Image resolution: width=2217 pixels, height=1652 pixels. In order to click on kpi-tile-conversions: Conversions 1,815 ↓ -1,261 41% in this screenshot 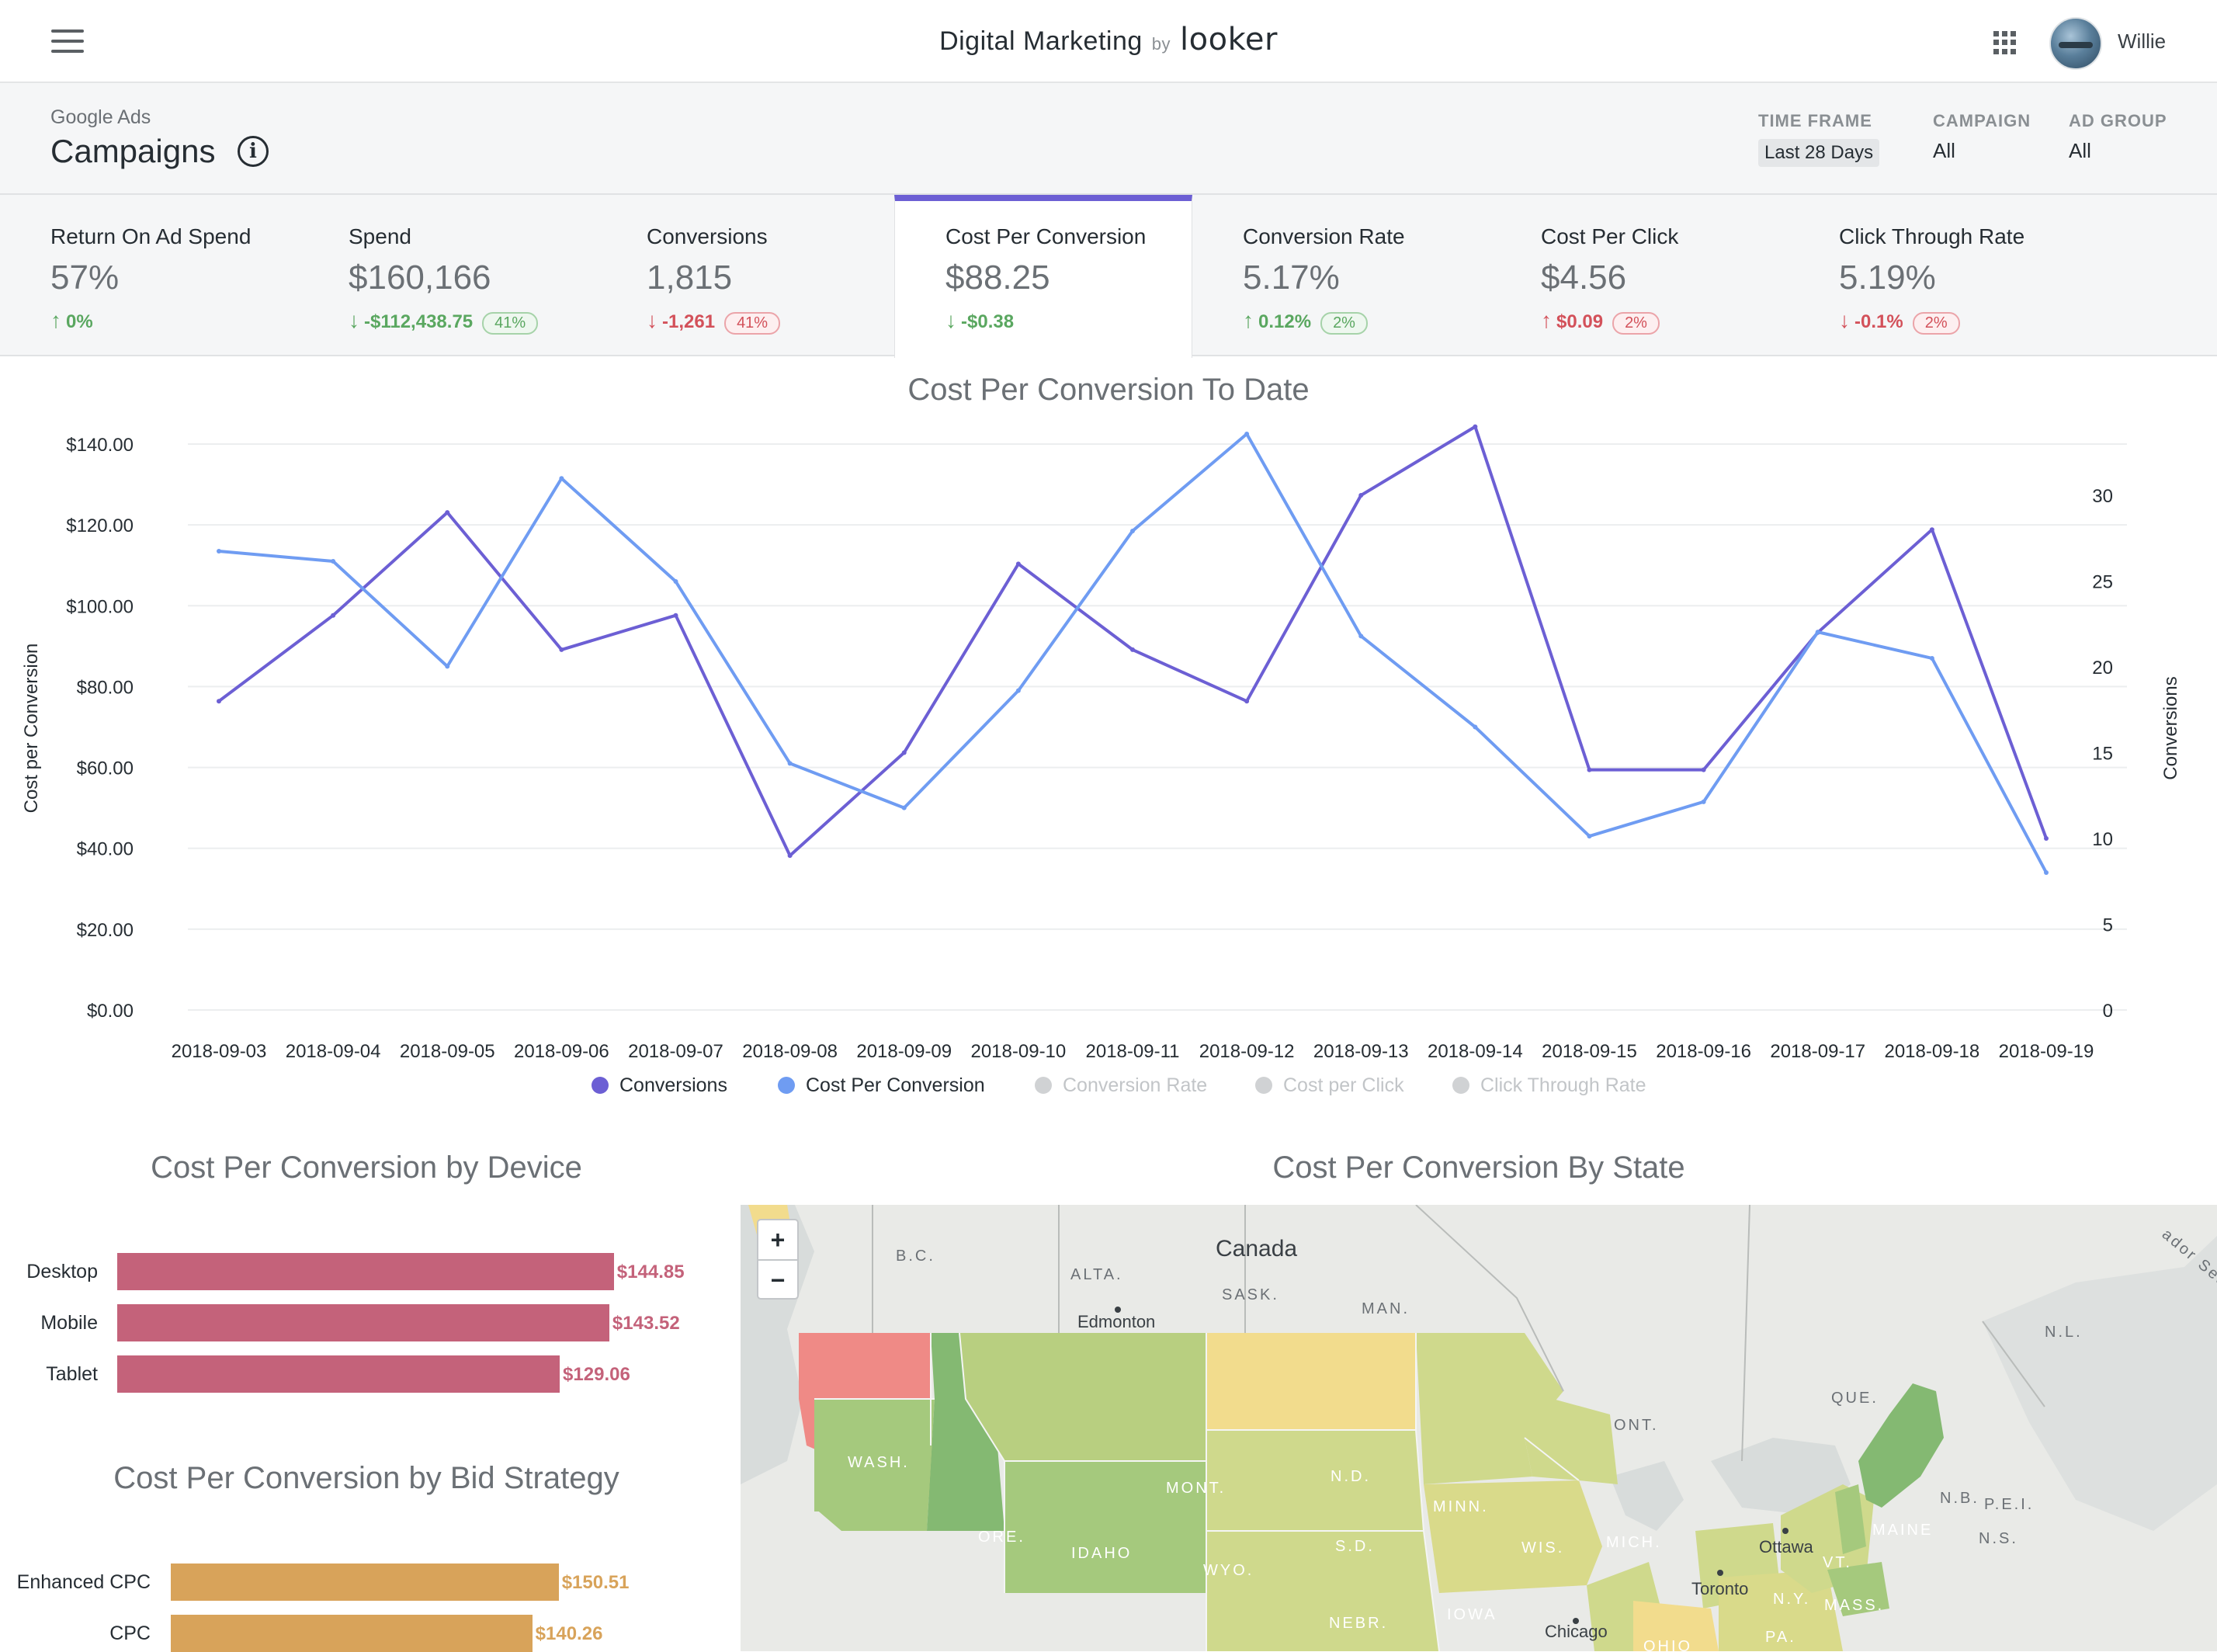, I will do `click(745, 275)`.